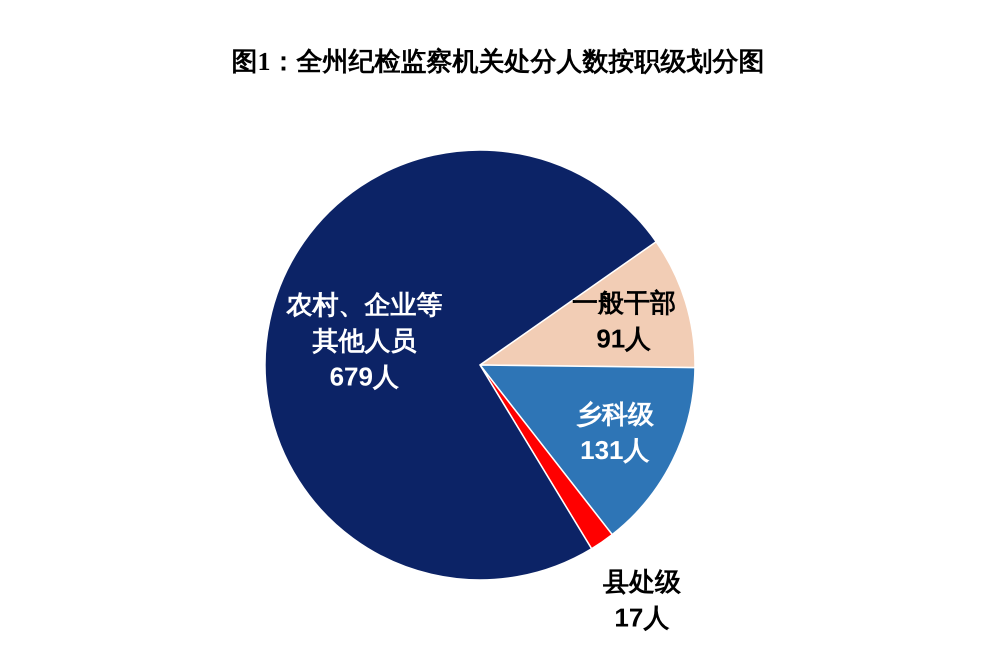  Describe the element at coordinates (615, 413) in the screenshot. I see `slice-label: 乡科级` at that location.